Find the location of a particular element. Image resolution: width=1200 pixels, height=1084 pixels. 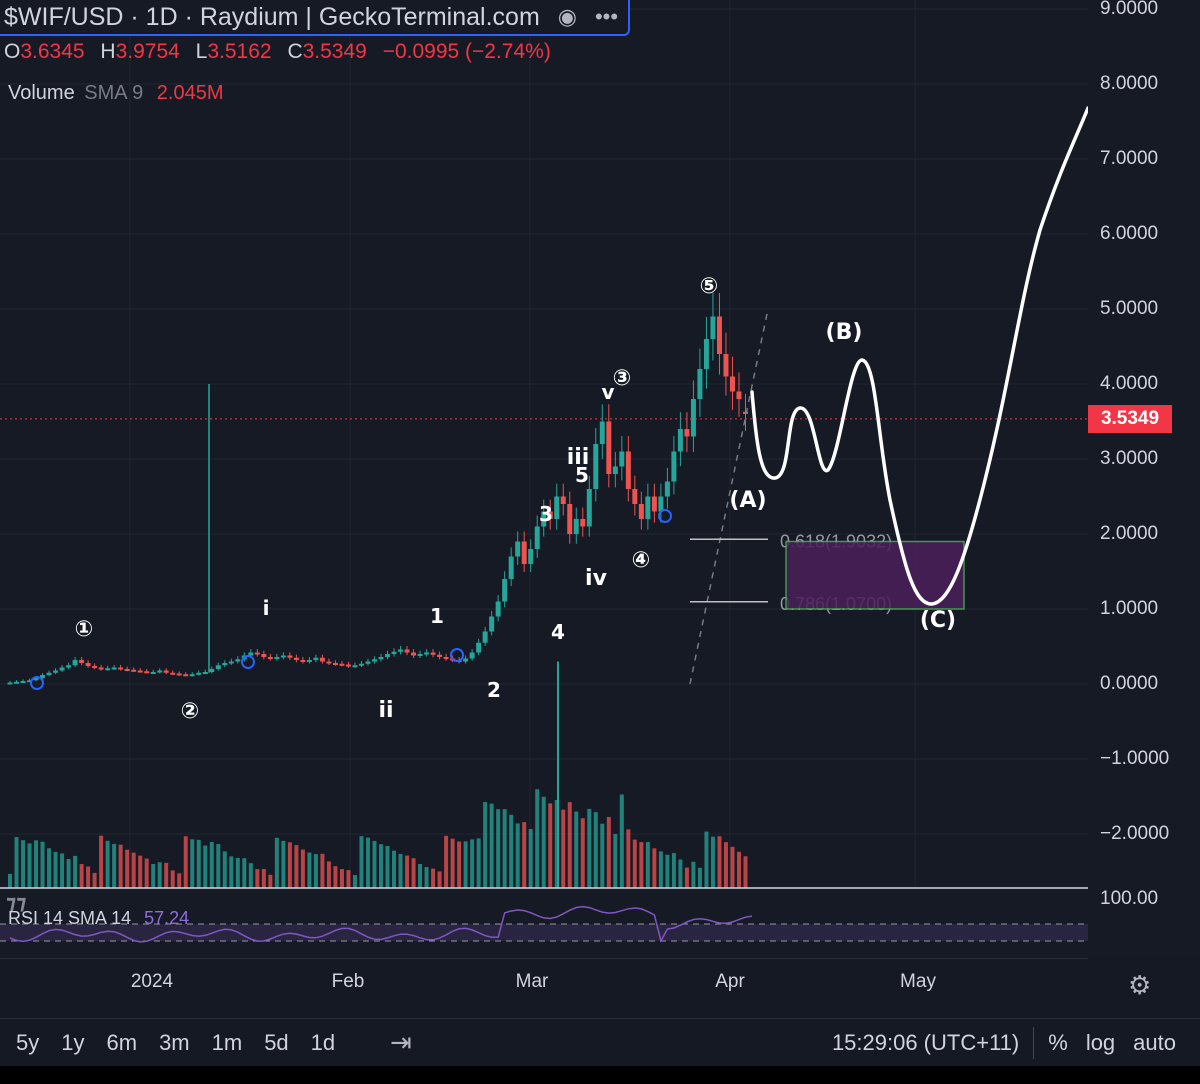

range-button-1y: 1y is located at coordinates (73, 1042).